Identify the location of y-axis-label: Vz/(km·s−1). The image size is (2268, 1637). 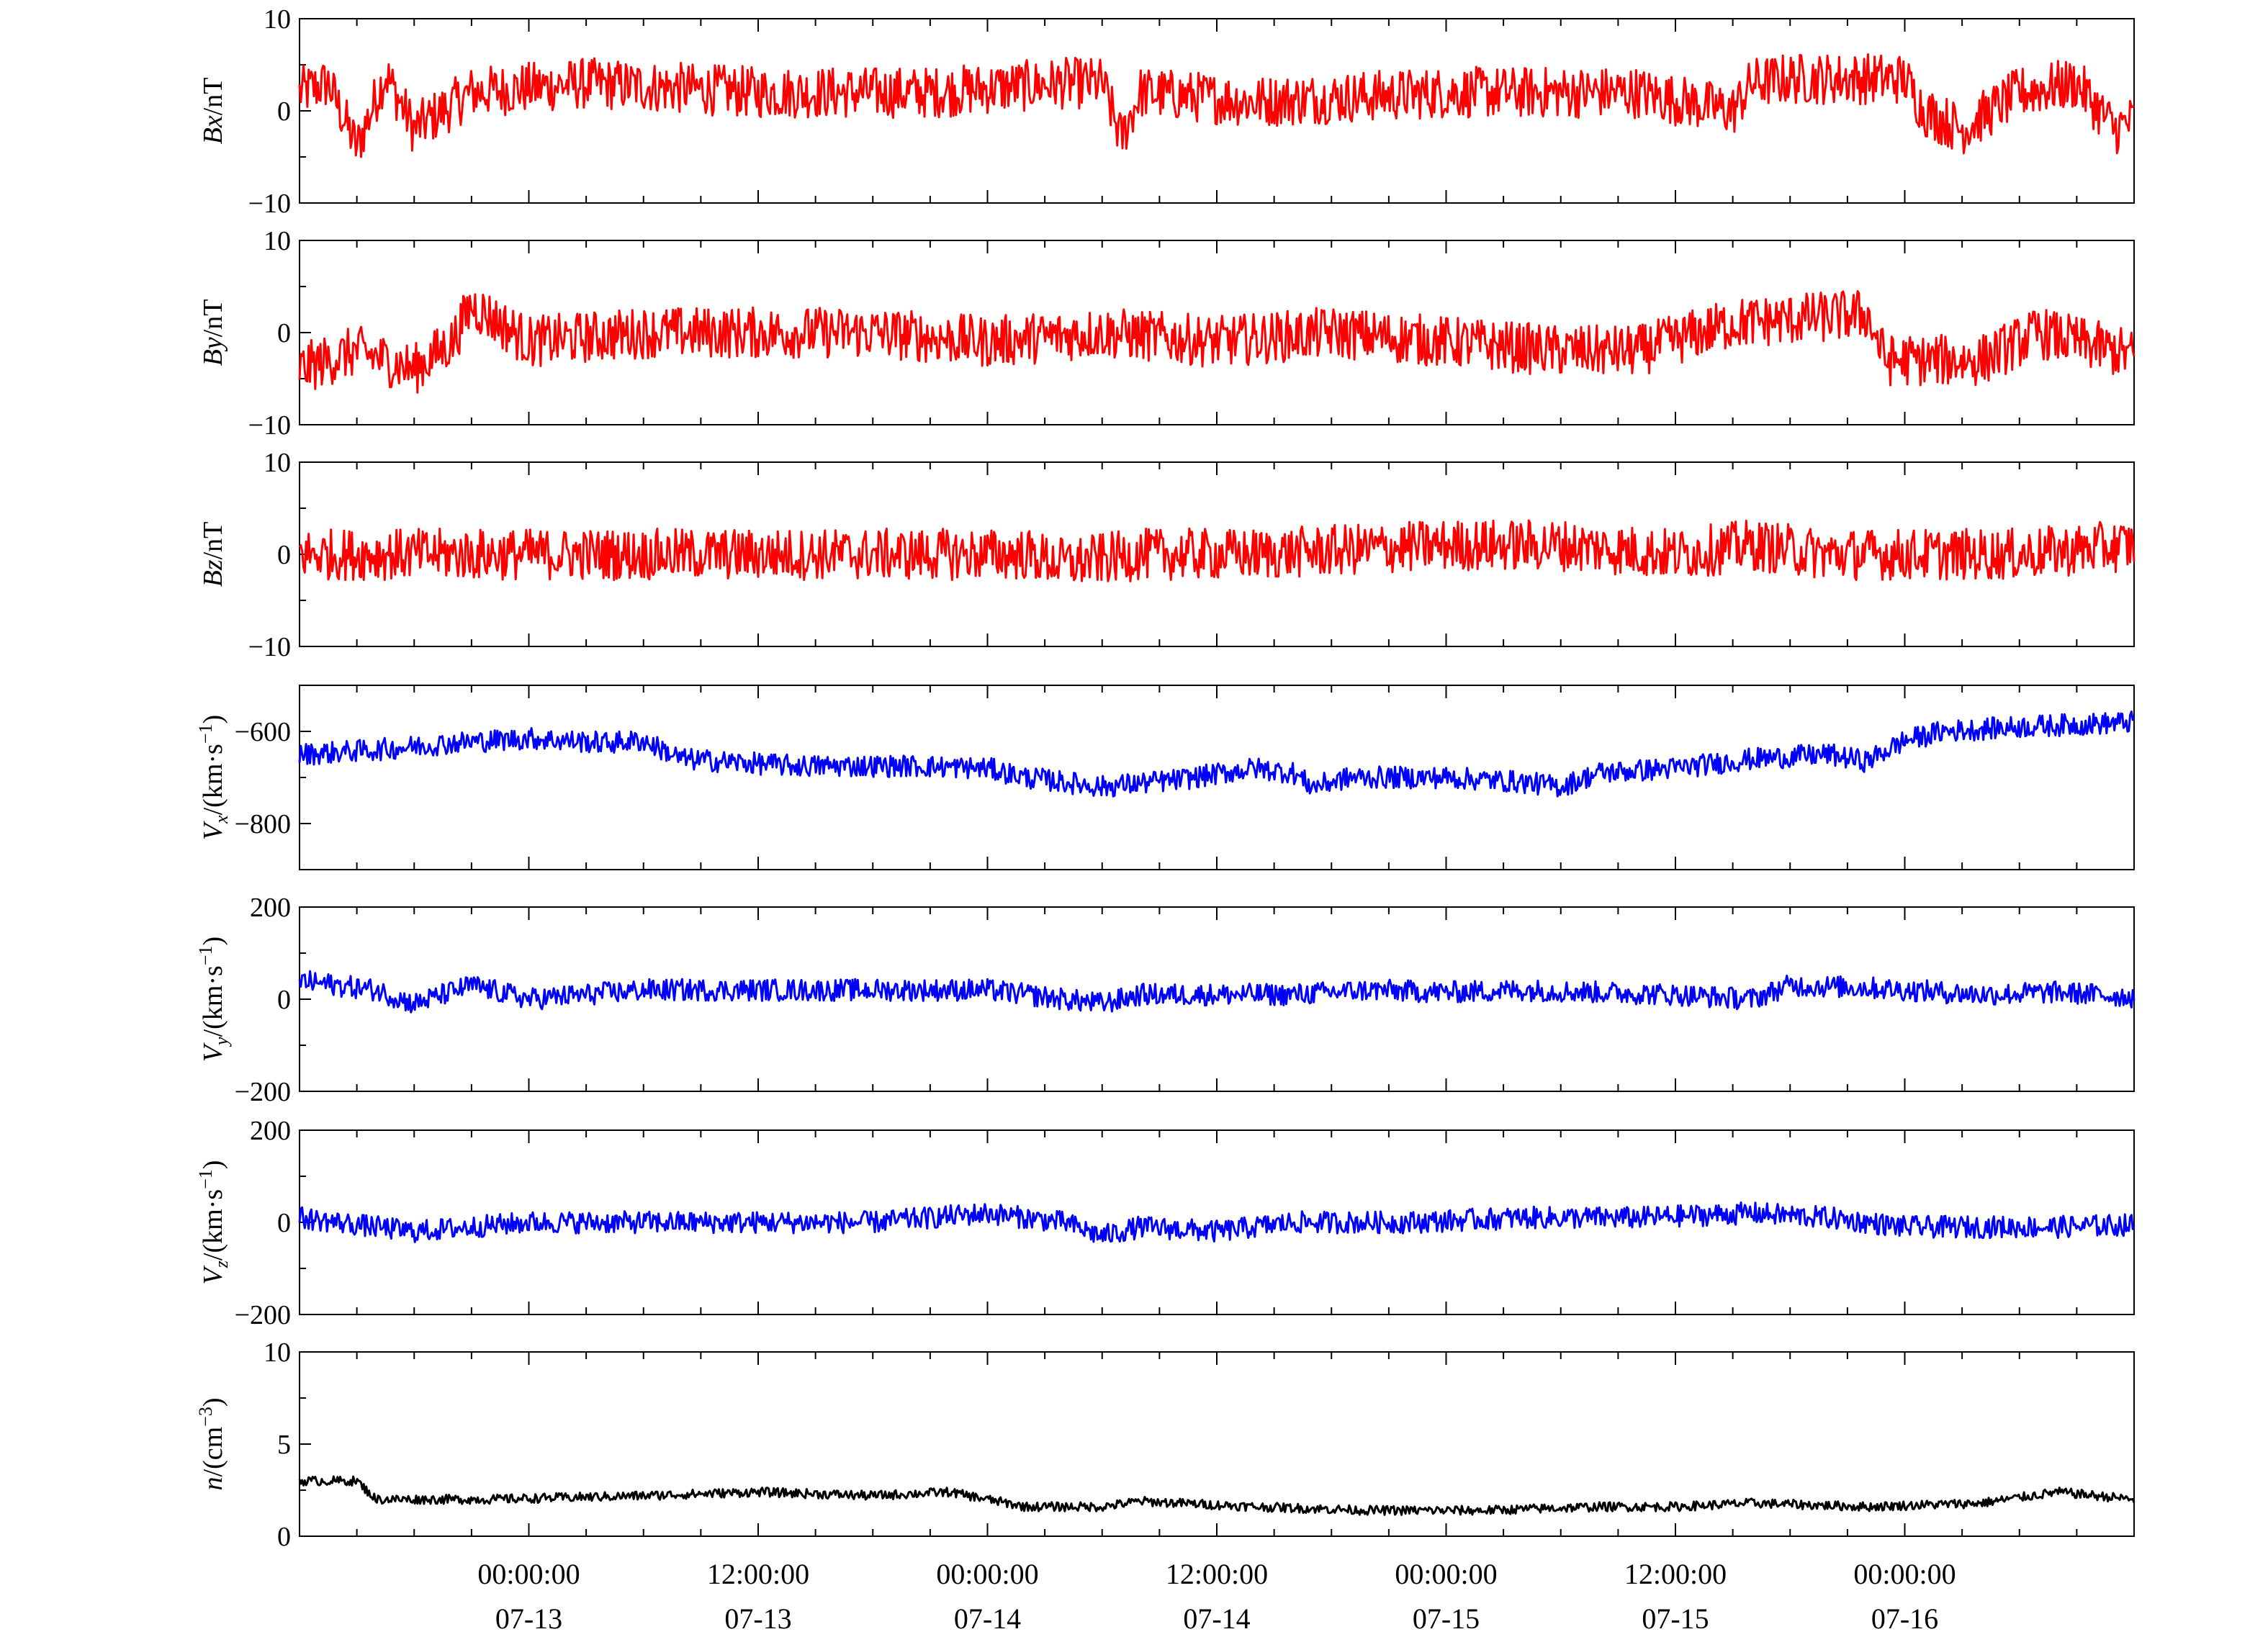
(213, 1222).